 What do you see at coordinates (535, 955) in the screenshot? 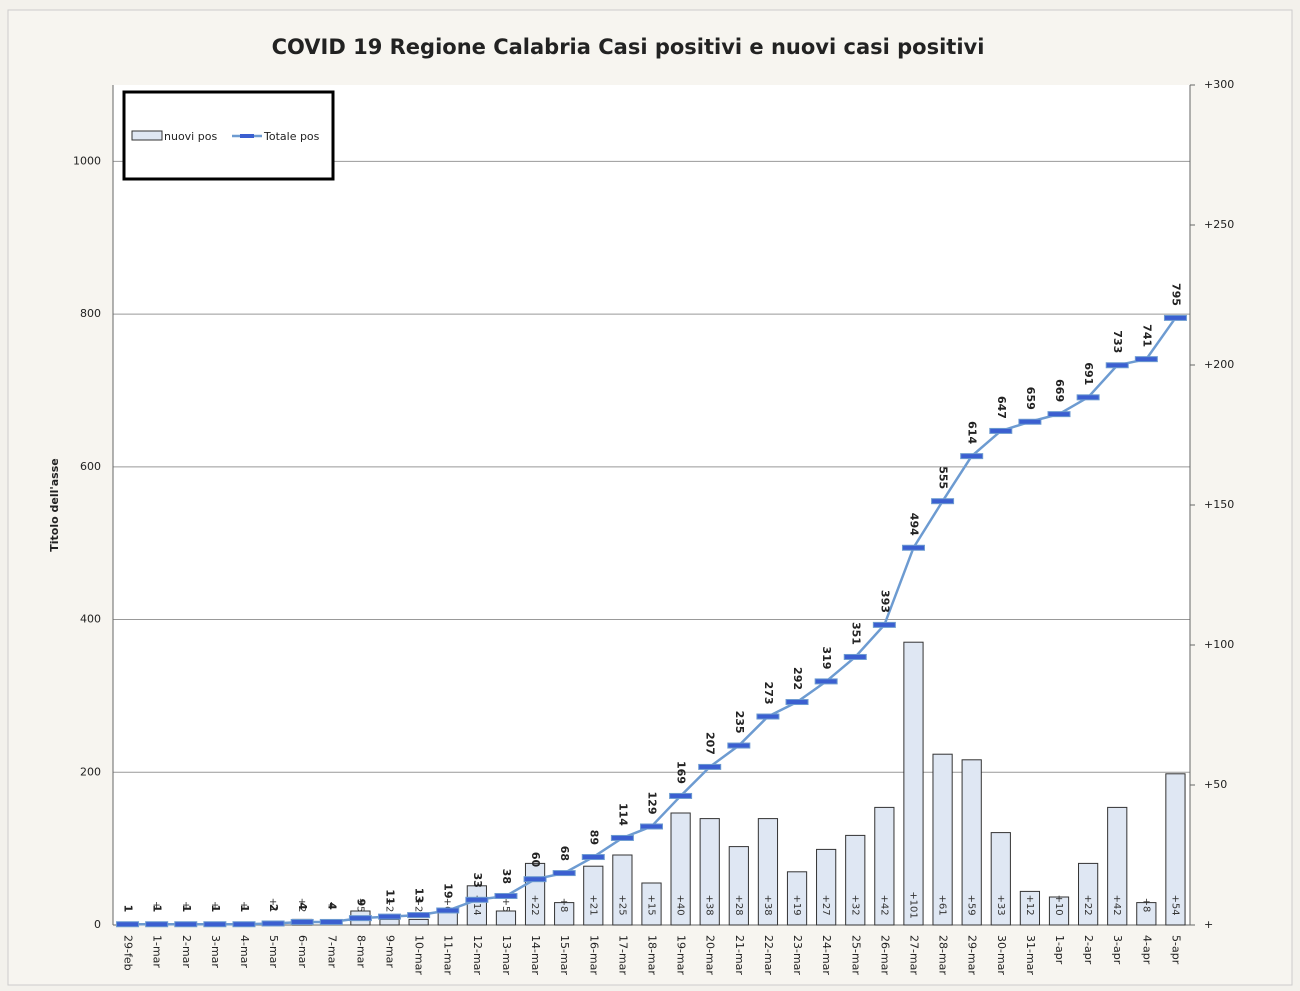
I see `x-tick-label: 14-mar` at bounding box center [535, 955].